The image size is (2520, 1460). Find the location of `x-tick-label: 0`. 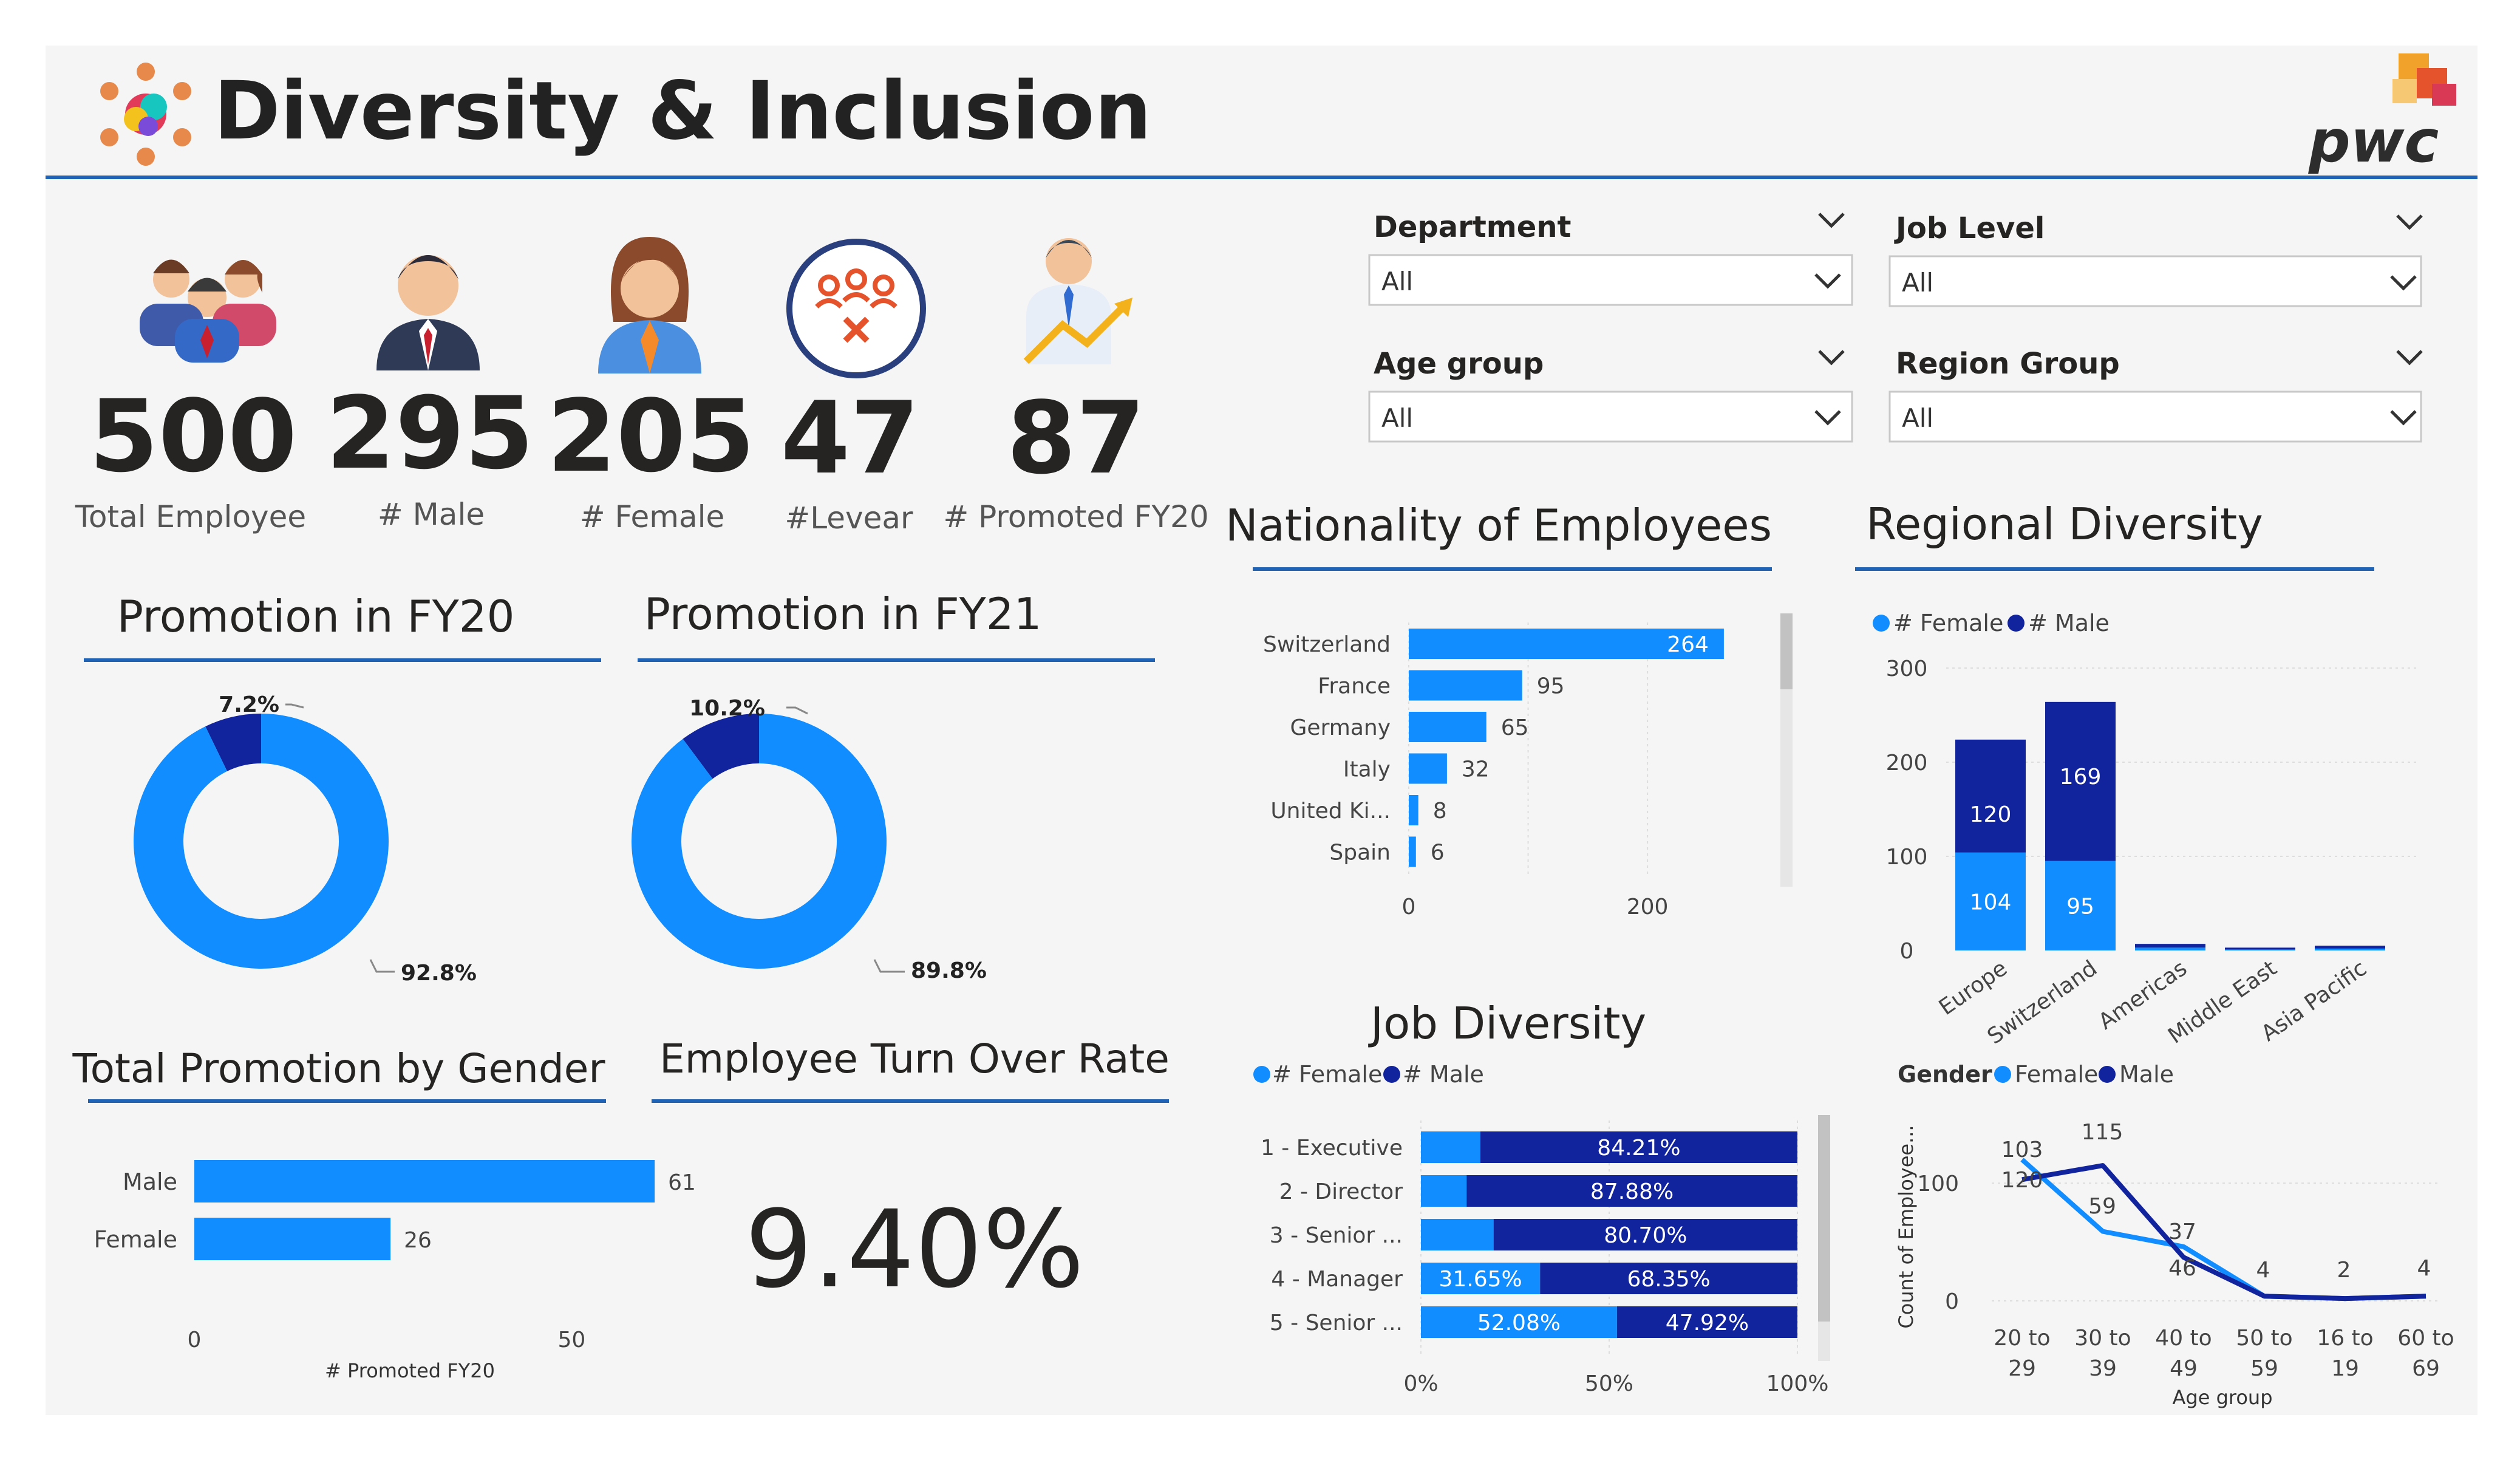

x-tick-label: 0 is located at coordinates (1409, 907).